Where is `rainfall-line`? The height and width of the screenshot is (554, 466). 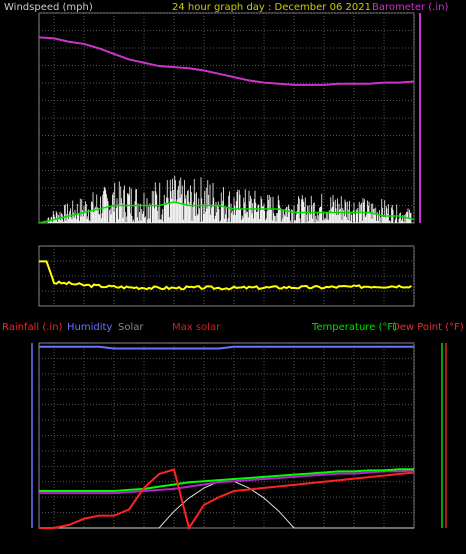
rainfall-line is located at coordinates (227, 499).